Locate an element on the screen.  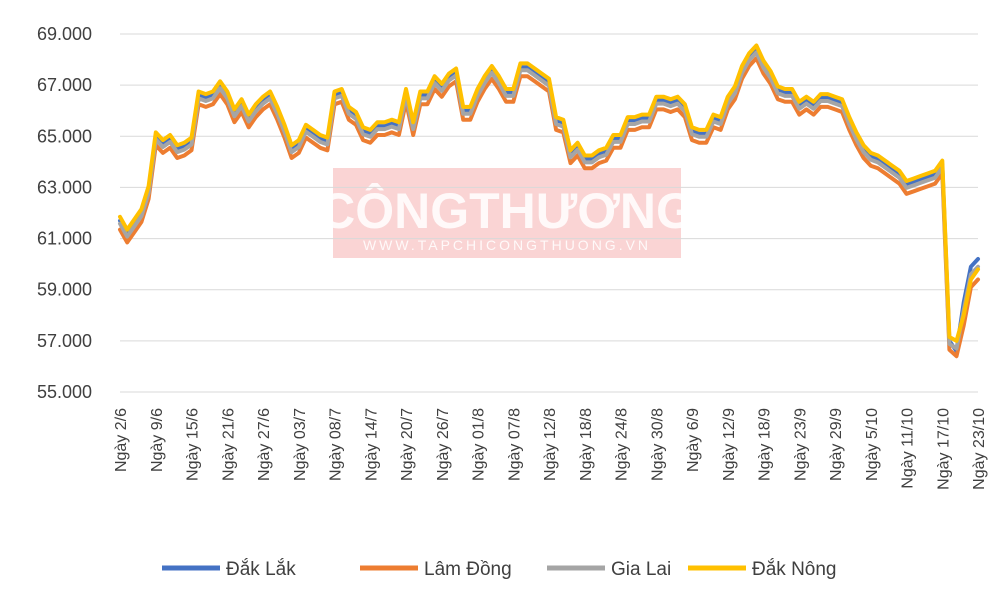
y-tick-label: 57.000 is located at coordinates (64, 341).